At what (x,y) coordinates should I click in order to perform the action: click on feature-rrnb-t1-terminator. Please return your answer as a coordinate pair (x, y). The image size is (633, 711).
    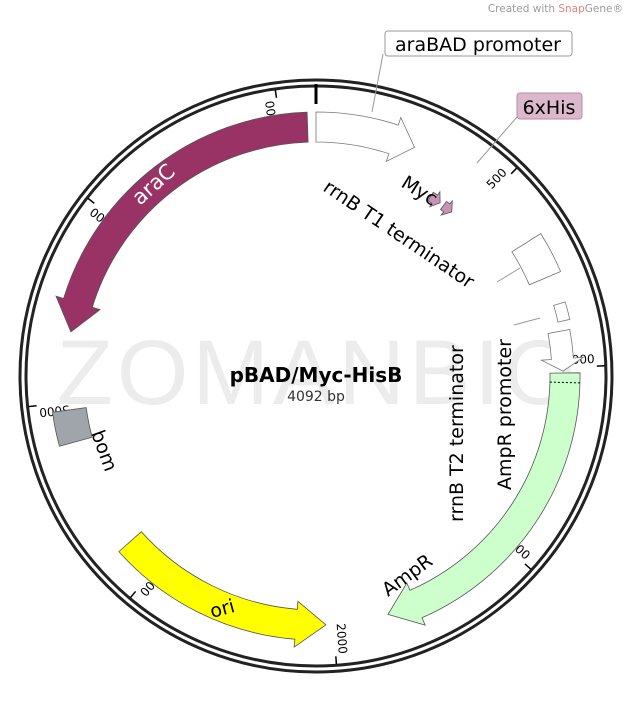
    Looking at the image, I should click on (536, 259).